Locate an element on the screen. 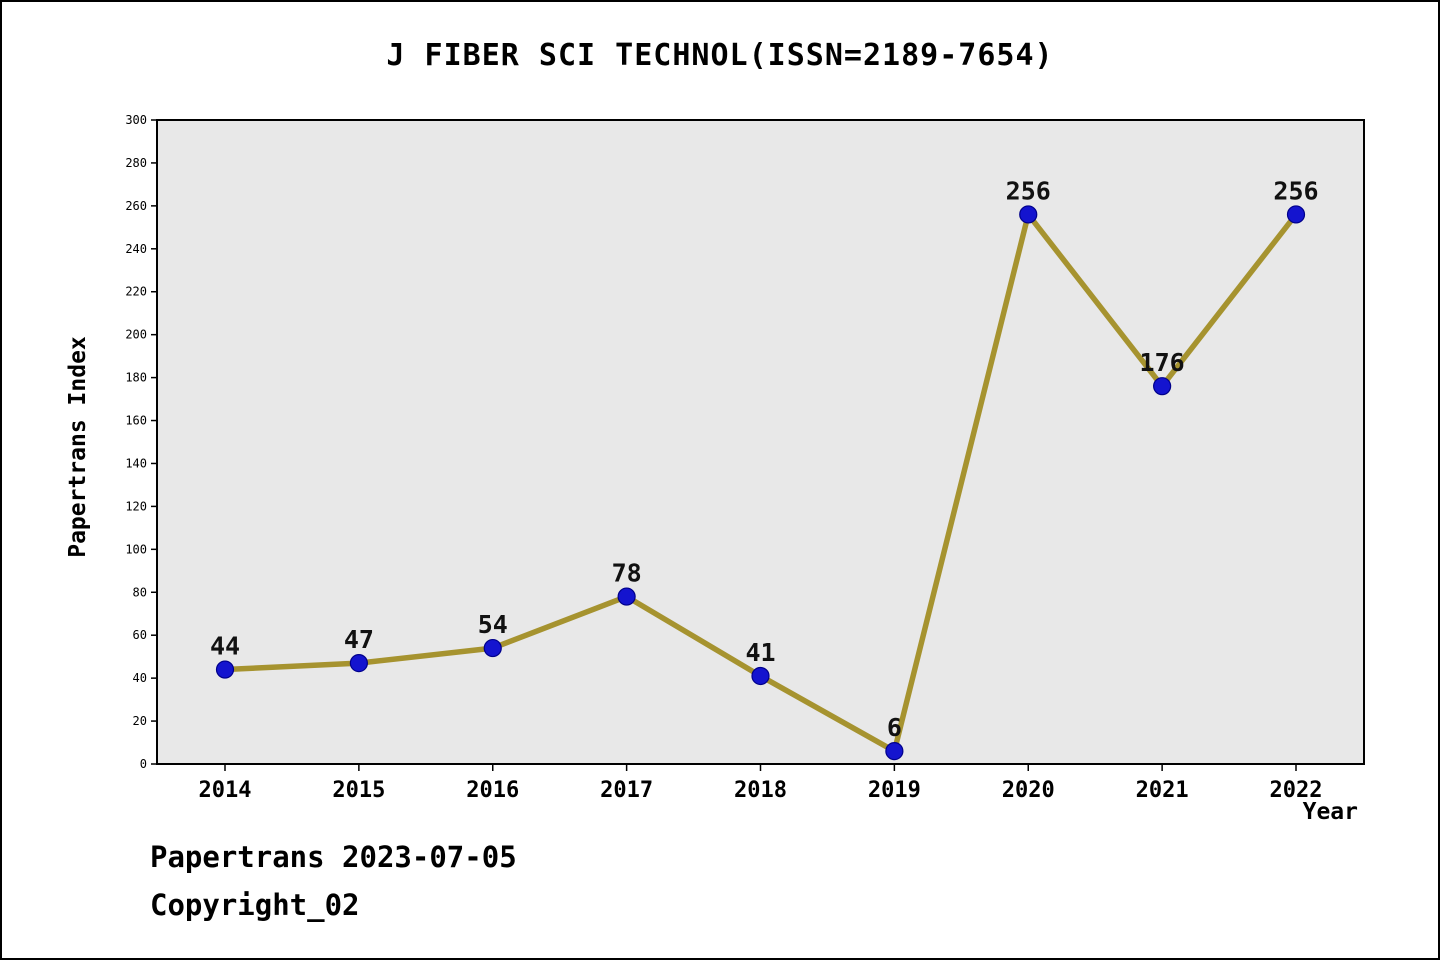 The width and height of the screenshot is (1440, 960). x-tick-label: 2022 is located at coordinates (1296, 790).